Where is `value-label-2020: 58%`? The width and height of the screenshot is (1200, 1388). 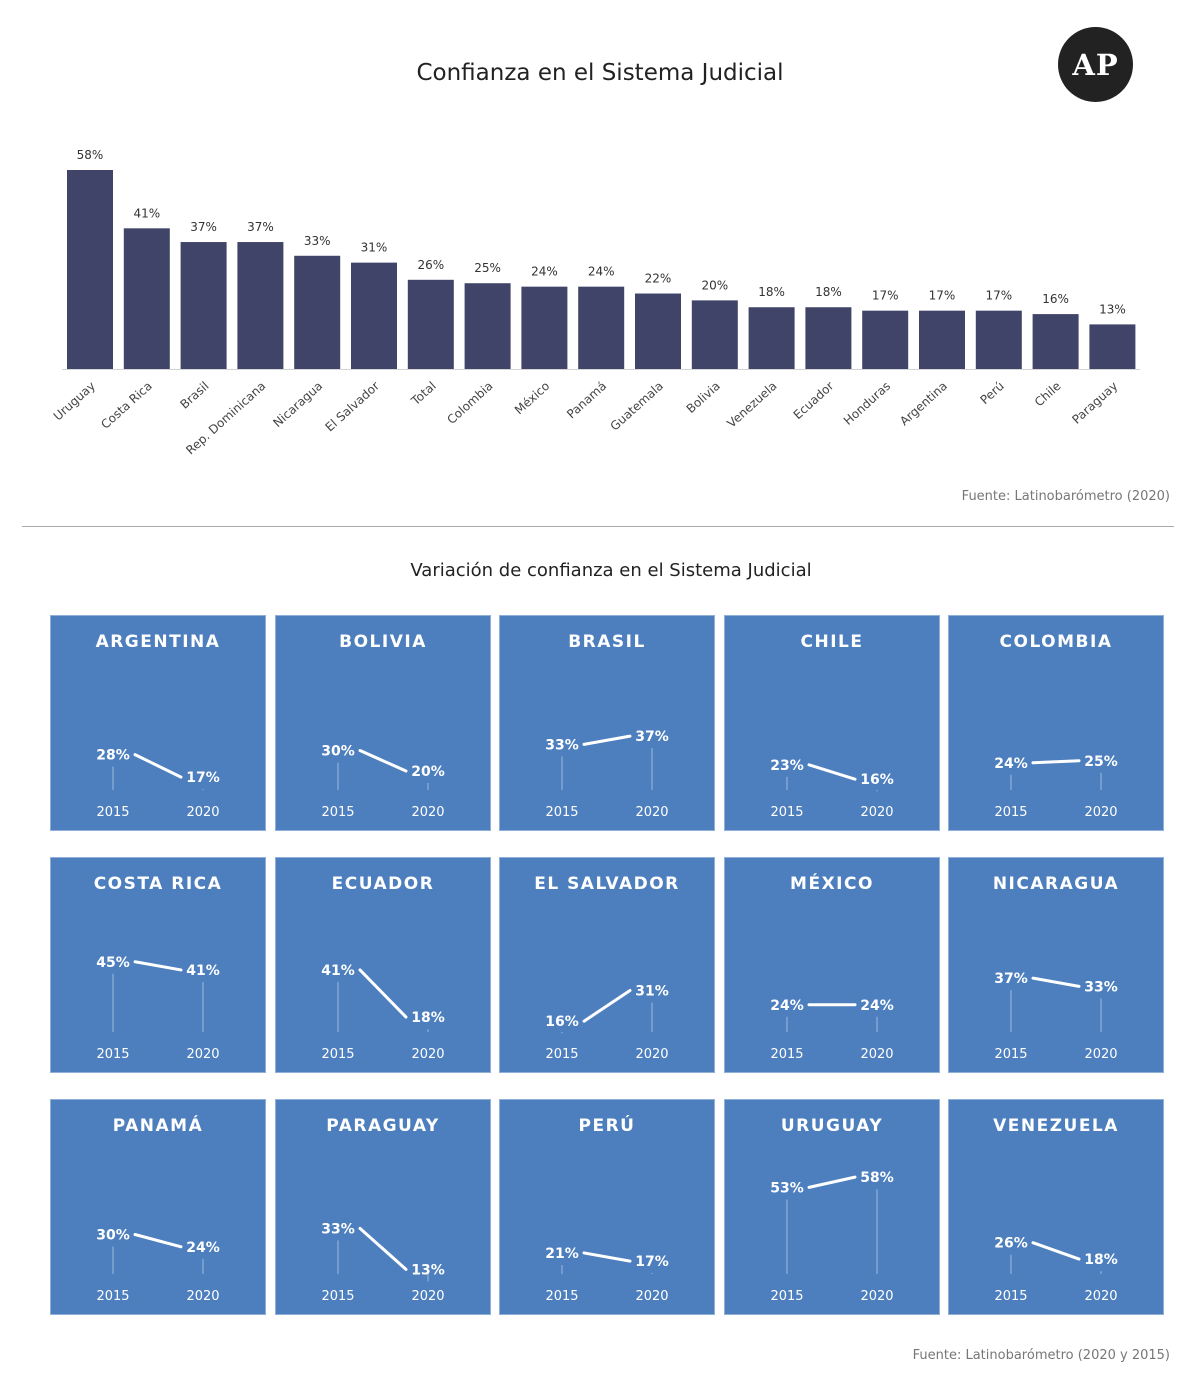 value-label-2020: 58% is located at coordinates (877, 1178).